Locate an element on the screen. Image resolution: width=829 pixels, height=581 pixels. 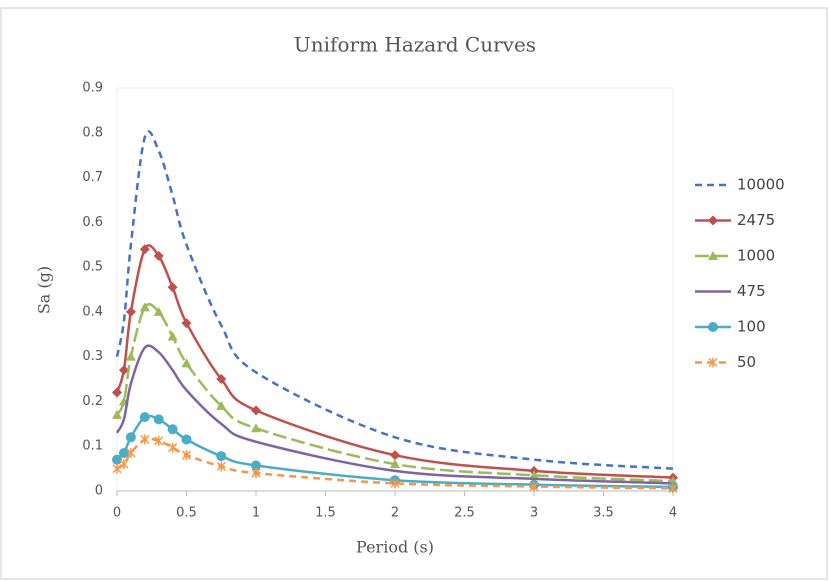
y-tick-label: 0.1 is located at coordinates (92, 446).